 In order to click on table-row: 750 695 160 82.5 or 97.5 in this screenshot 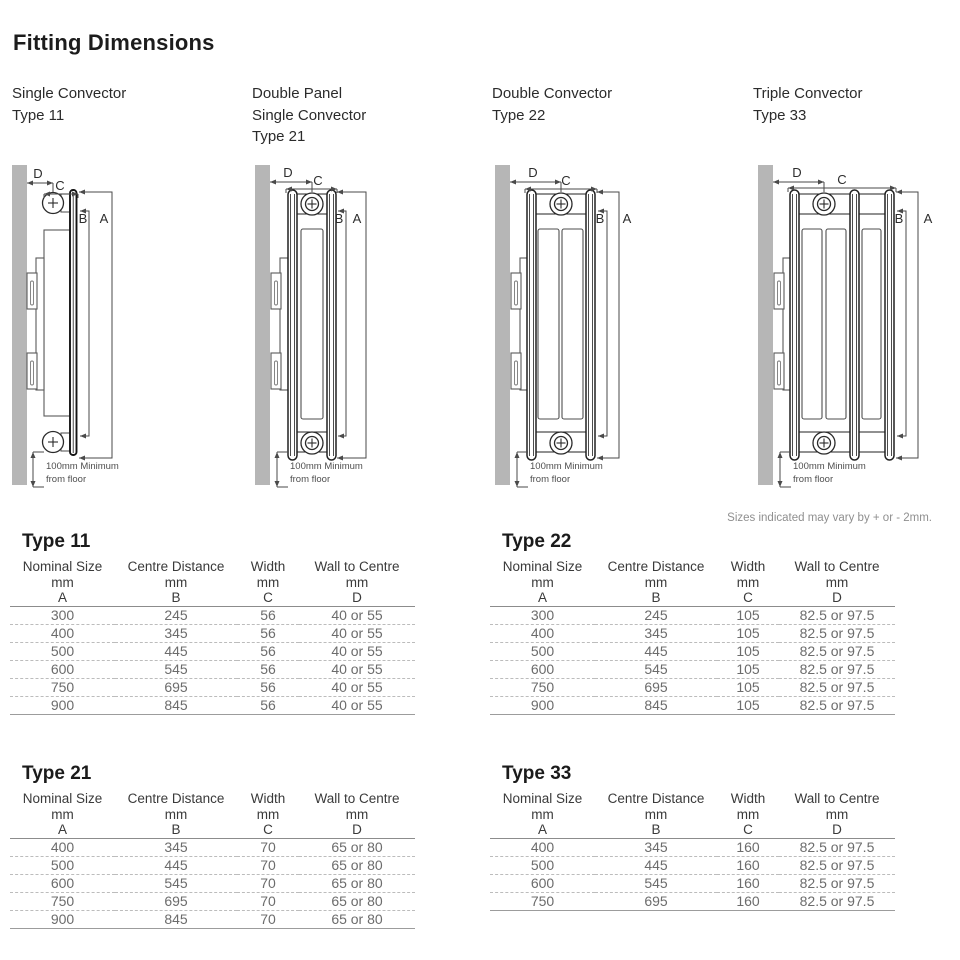, I will do `click(692, 900)`.